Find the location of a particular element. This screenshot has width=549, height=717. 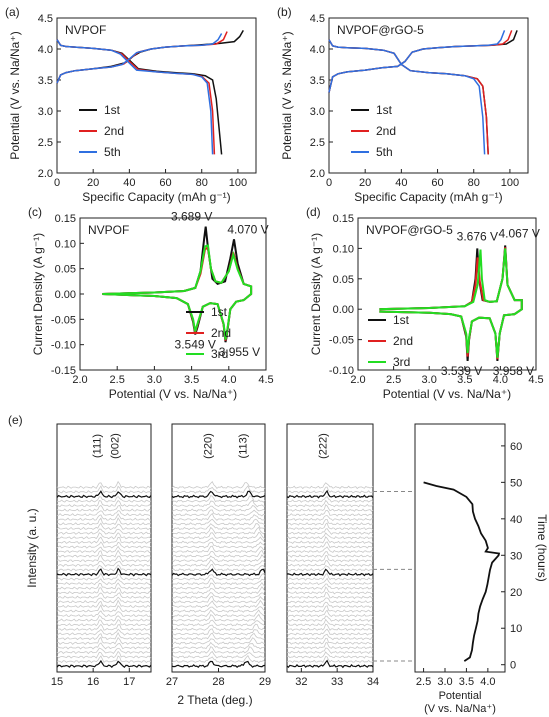

x-tick-label: 29 is located at coordinates (265, 682).